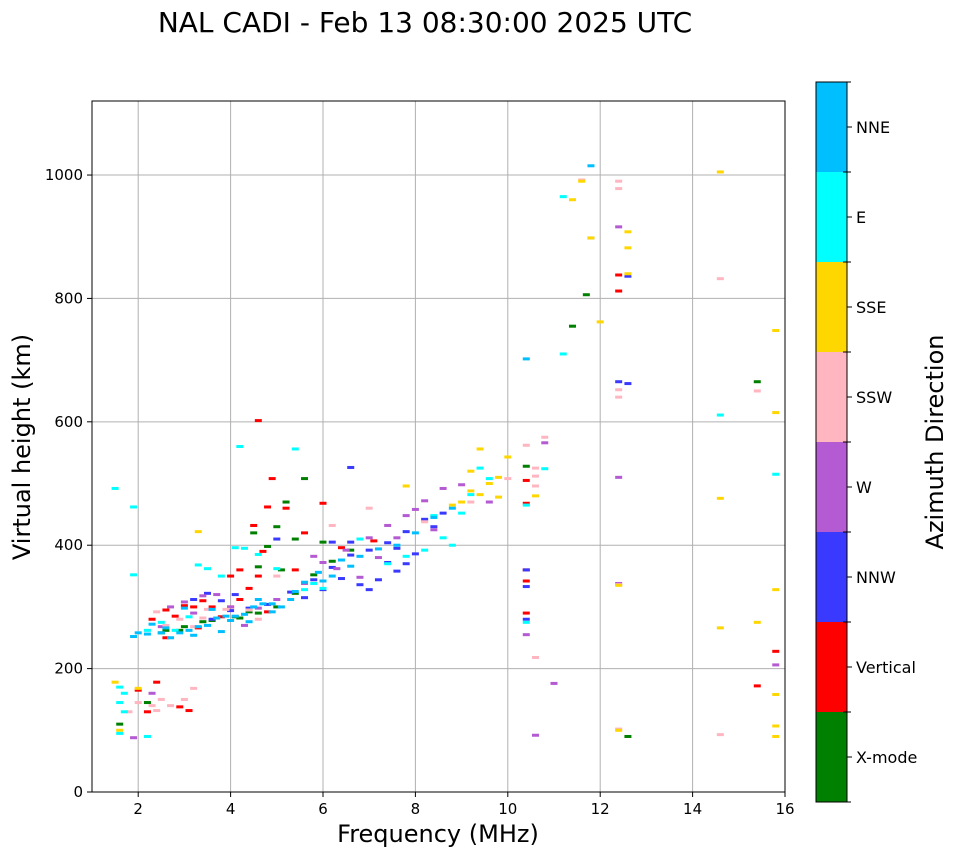 The height and width of the screenshot is (857, 958). Describe the element at coordinates (871, 307) in the screenshot. I see `colorbar-tick-label: SSE` at that location.